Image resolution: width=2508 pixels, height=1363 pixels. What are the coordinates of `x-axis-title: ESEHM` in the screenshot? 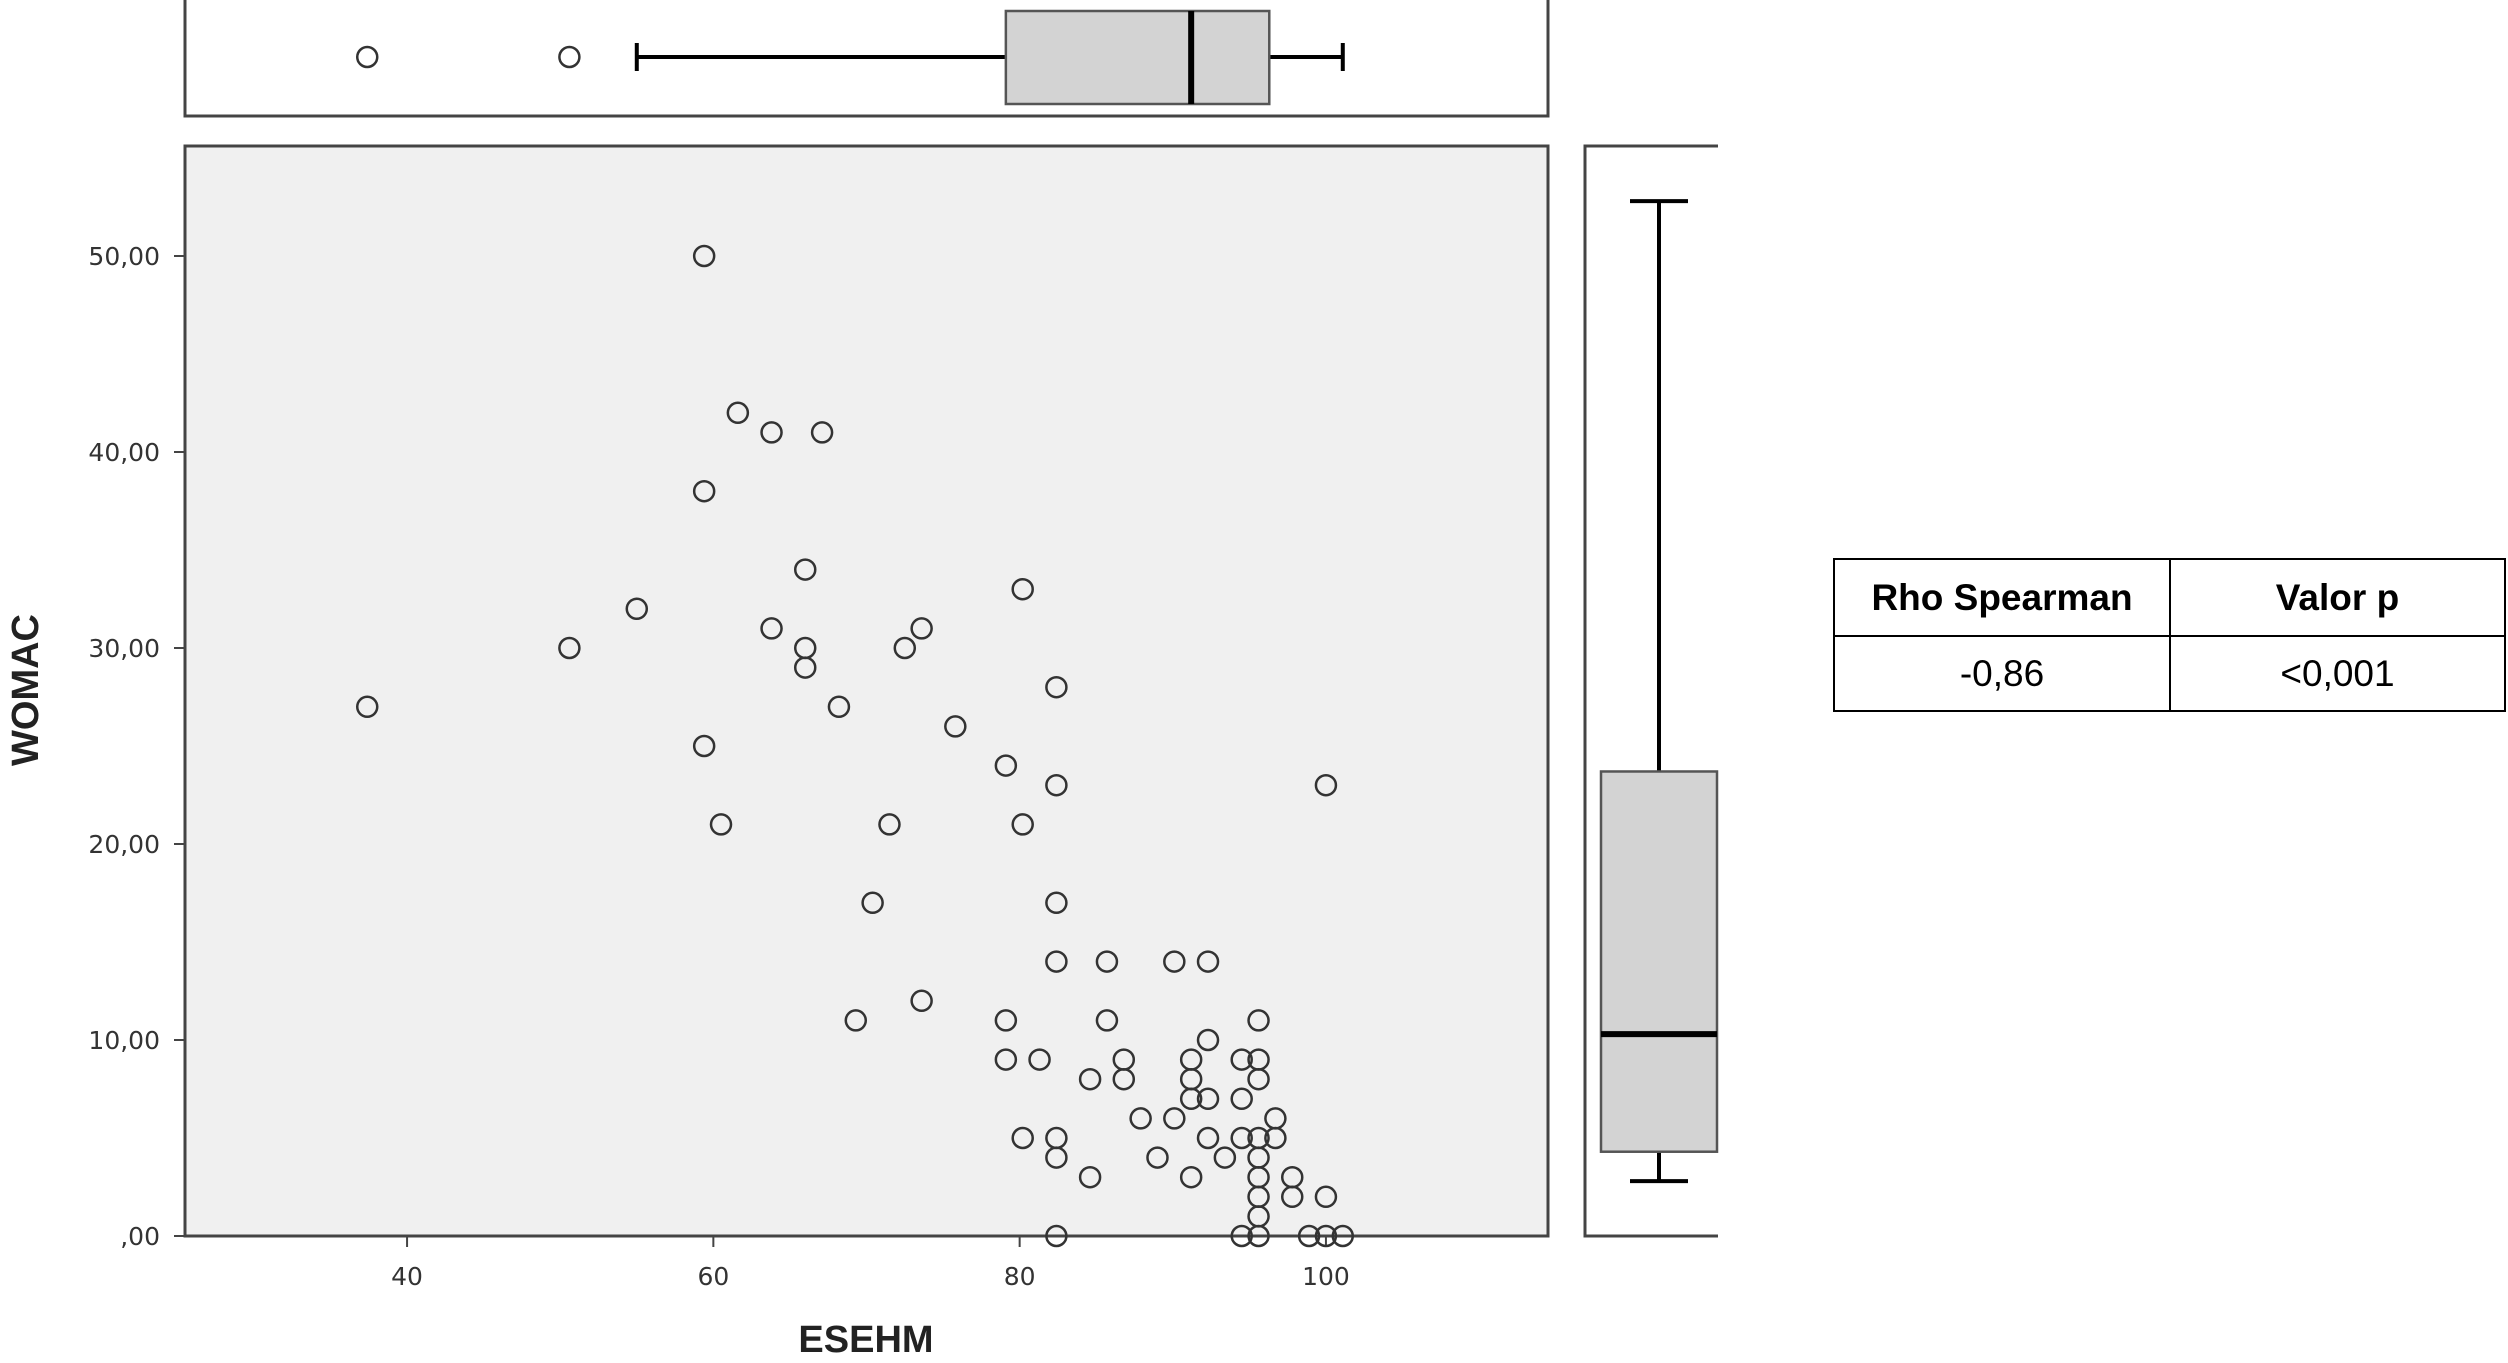 It's located at (865, 1340).